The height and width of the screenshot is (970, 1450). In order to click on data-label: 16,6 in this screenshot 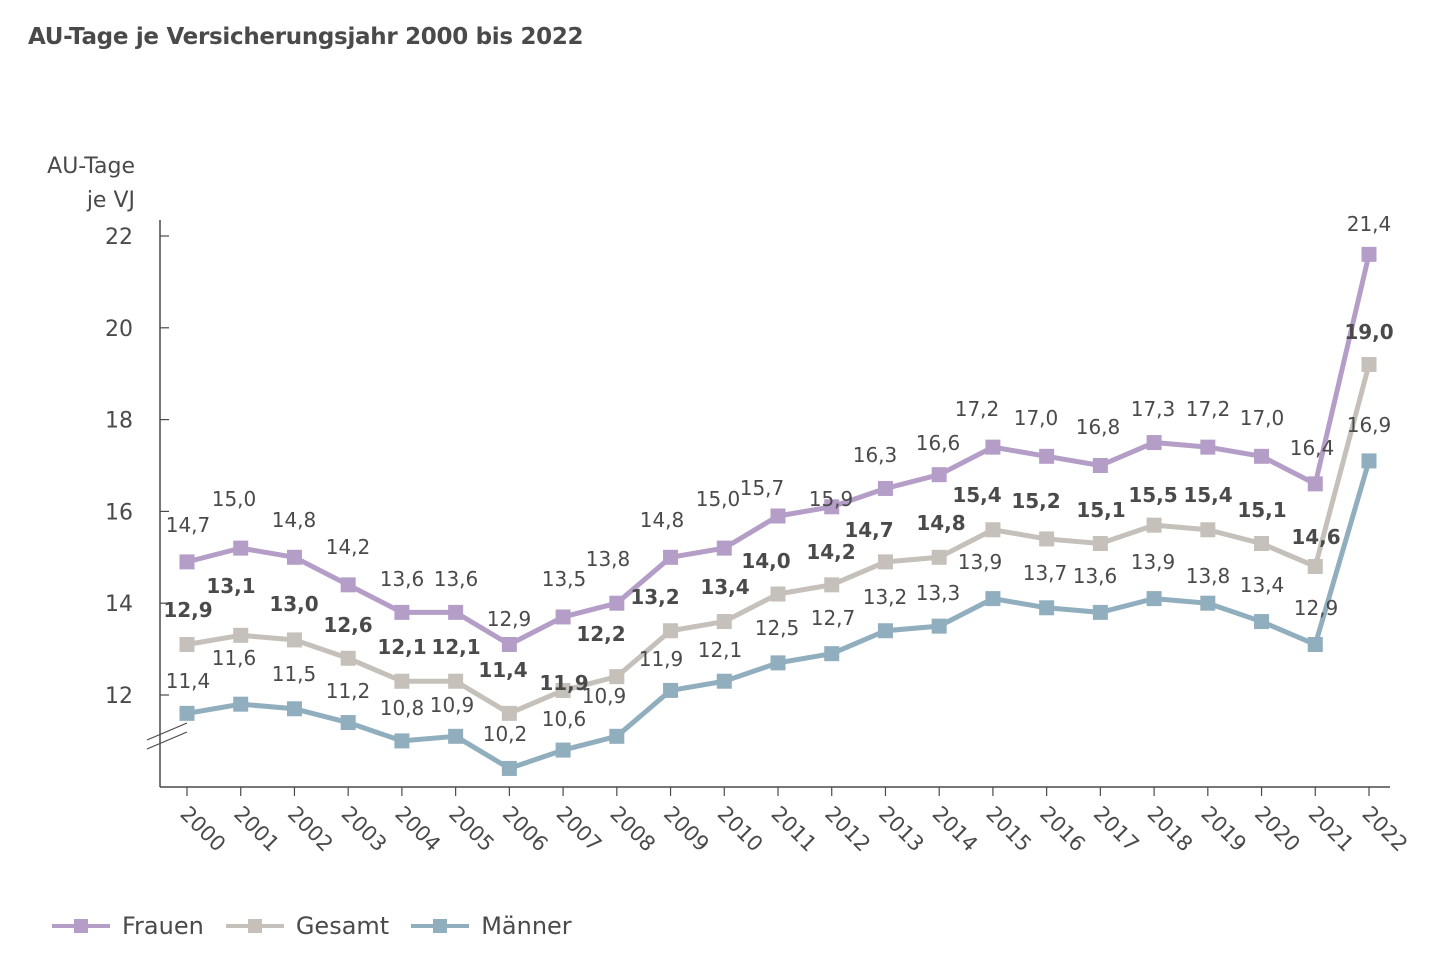, I will do `click(938, 443)`.